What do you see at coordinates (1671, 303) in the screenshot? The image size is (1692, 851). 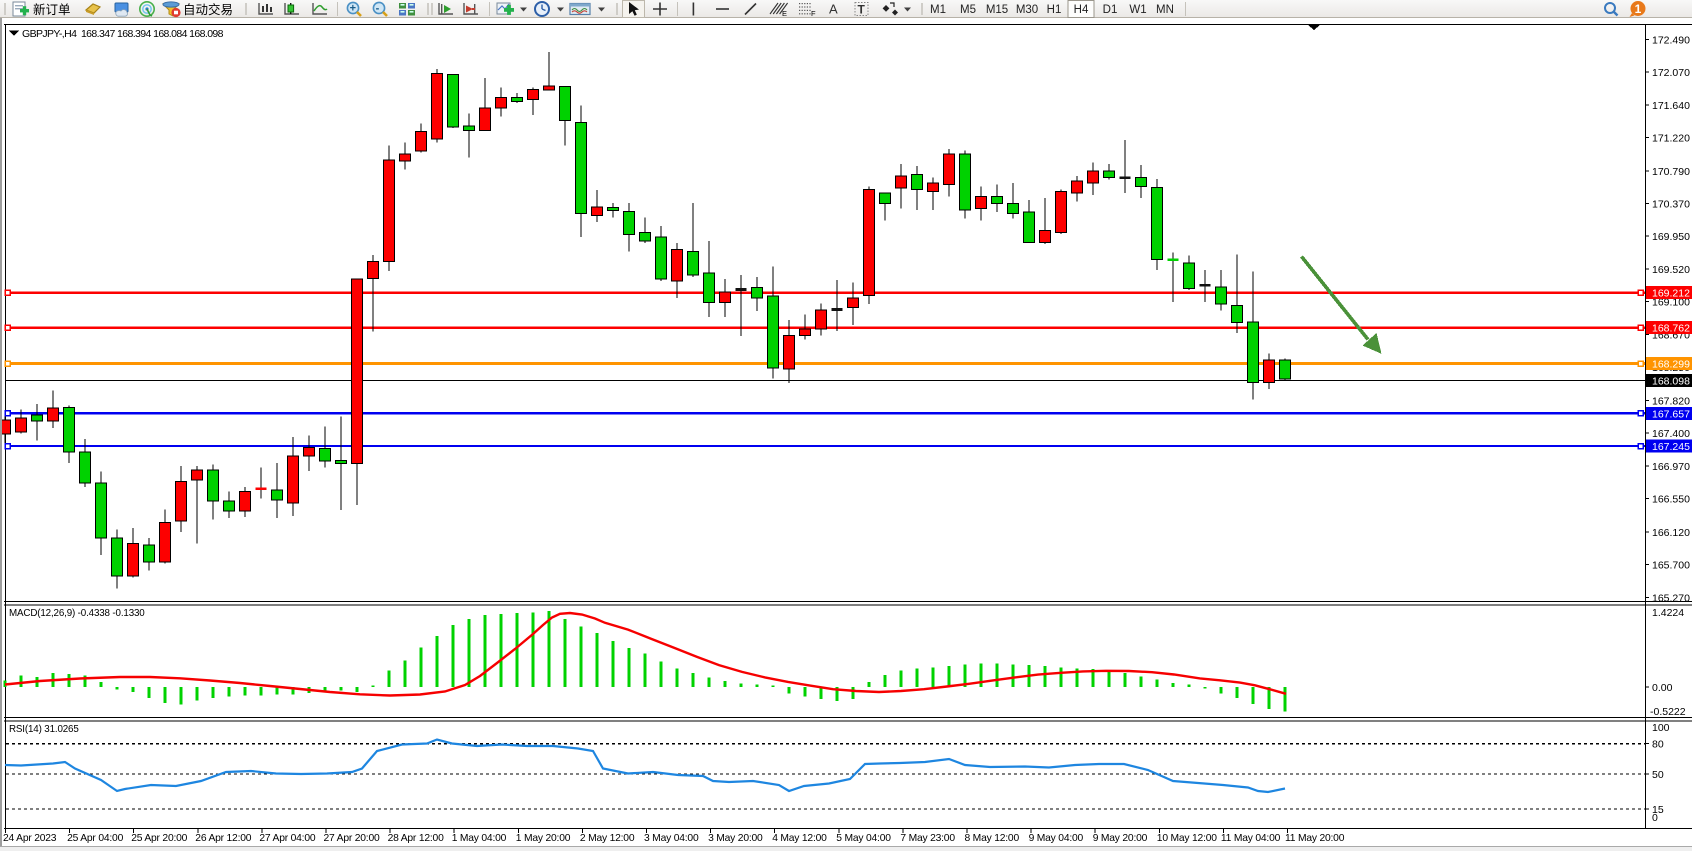 I see `svg-text: 169.100` at bounding box center [1671, 303].